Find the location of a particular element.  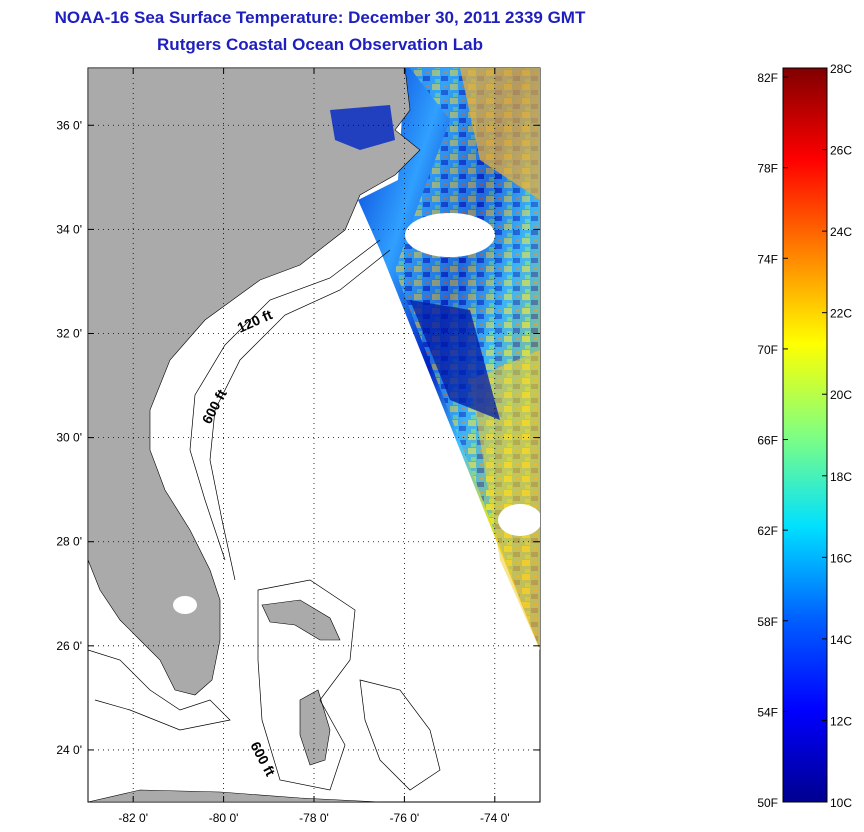

latitude-label: 34 0' is located at coordinates (69, 229).